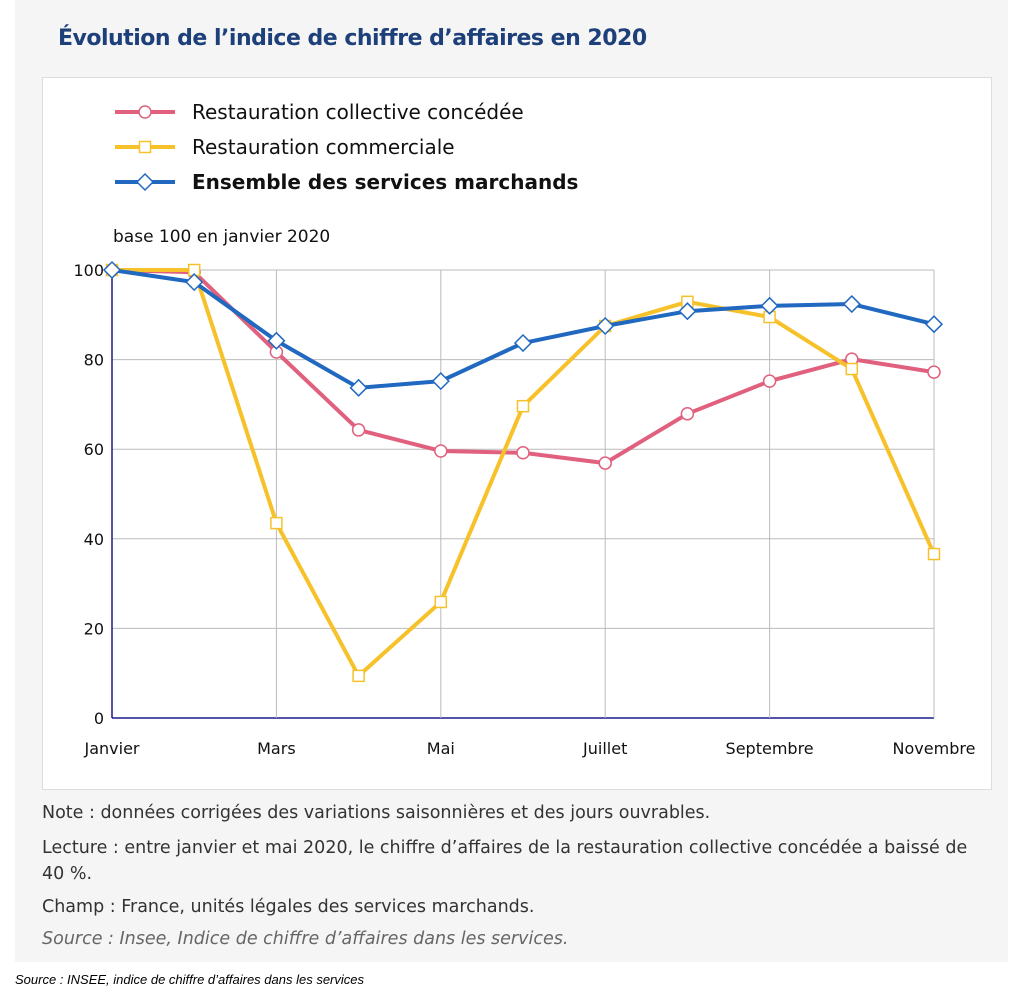  I want to click on x-tick-label: Septembre, so click(770, 748).